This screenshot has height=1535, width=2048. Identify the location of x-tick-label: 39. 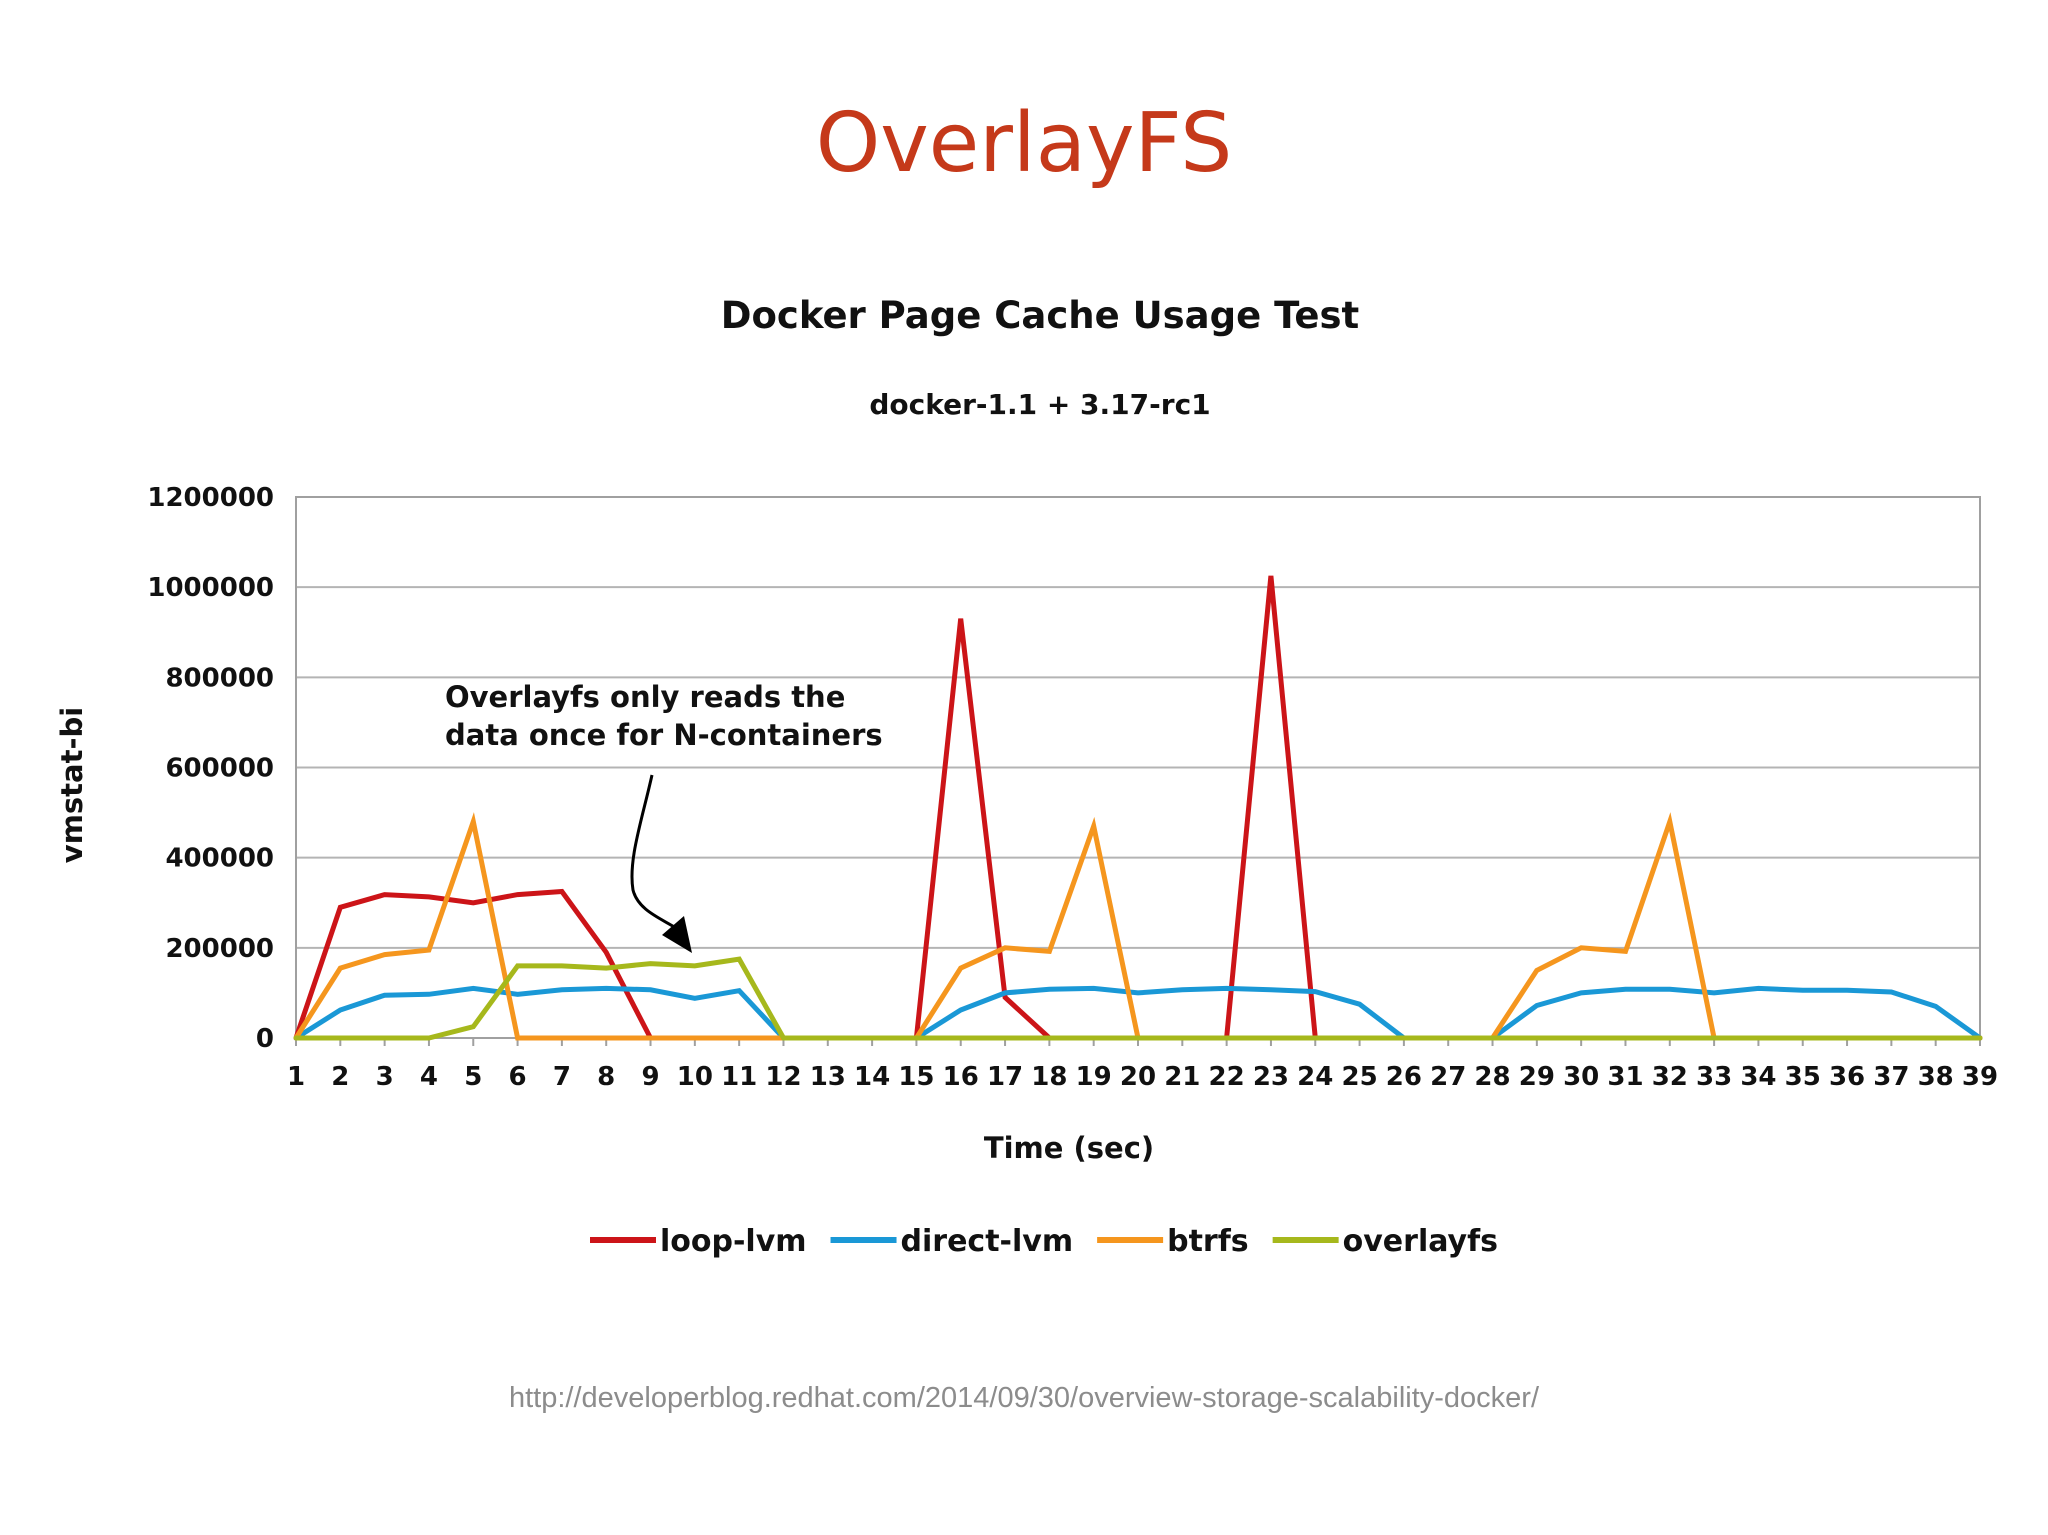
(1980, 1077).